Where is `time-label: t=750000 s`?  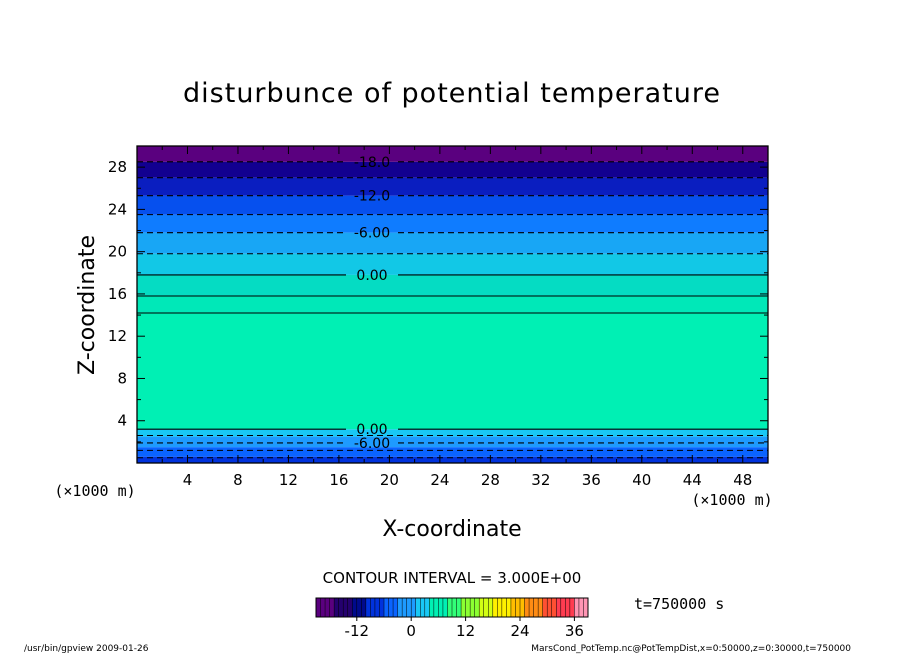 time-label: t=750000 s is located at coordinates (679, 604).